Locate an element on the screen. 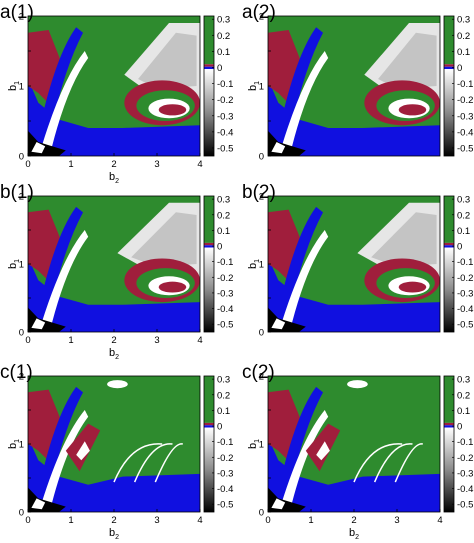 The width and height of the screenshot is (474, 543). x-axis-label: b2 is located at coordinates (354, 534).